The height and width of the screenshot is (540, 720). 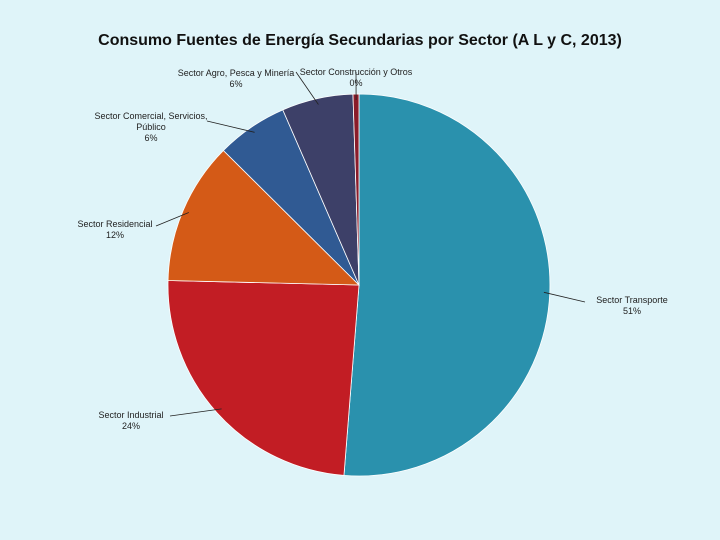 I want to click on slice-label-3: Sector Comercial, Servicios, Público 6%, so click(x=150, y=127).